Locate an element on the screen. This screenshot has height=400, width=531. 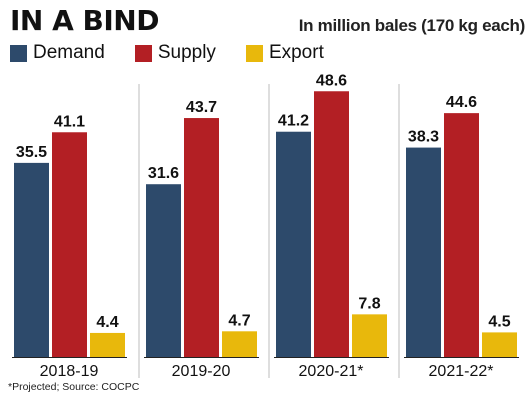
value-label-export-0: 4.4 is located at coordinates (107, 322).